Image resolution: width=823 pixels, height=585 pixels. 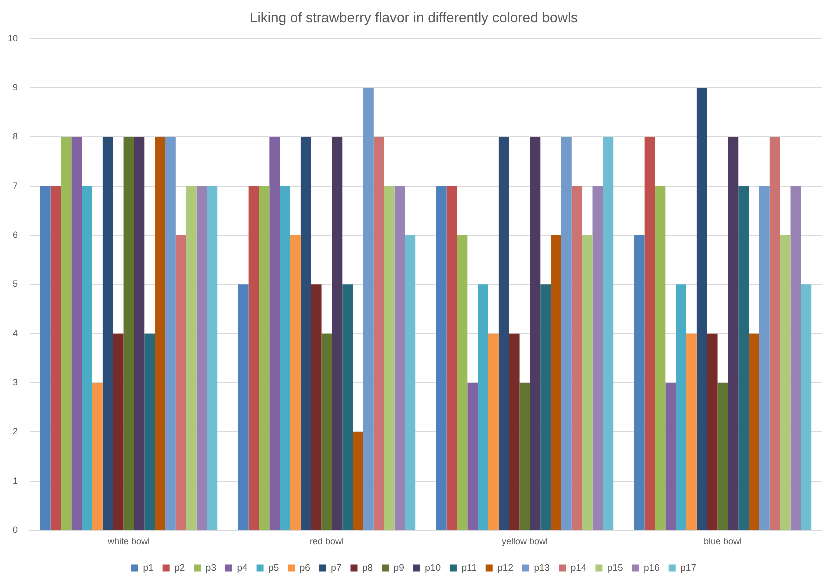 What do you see at coordinates (305, 568) in the screenshot?
I see `legend-label: p6` at bounding box center [305, 568].